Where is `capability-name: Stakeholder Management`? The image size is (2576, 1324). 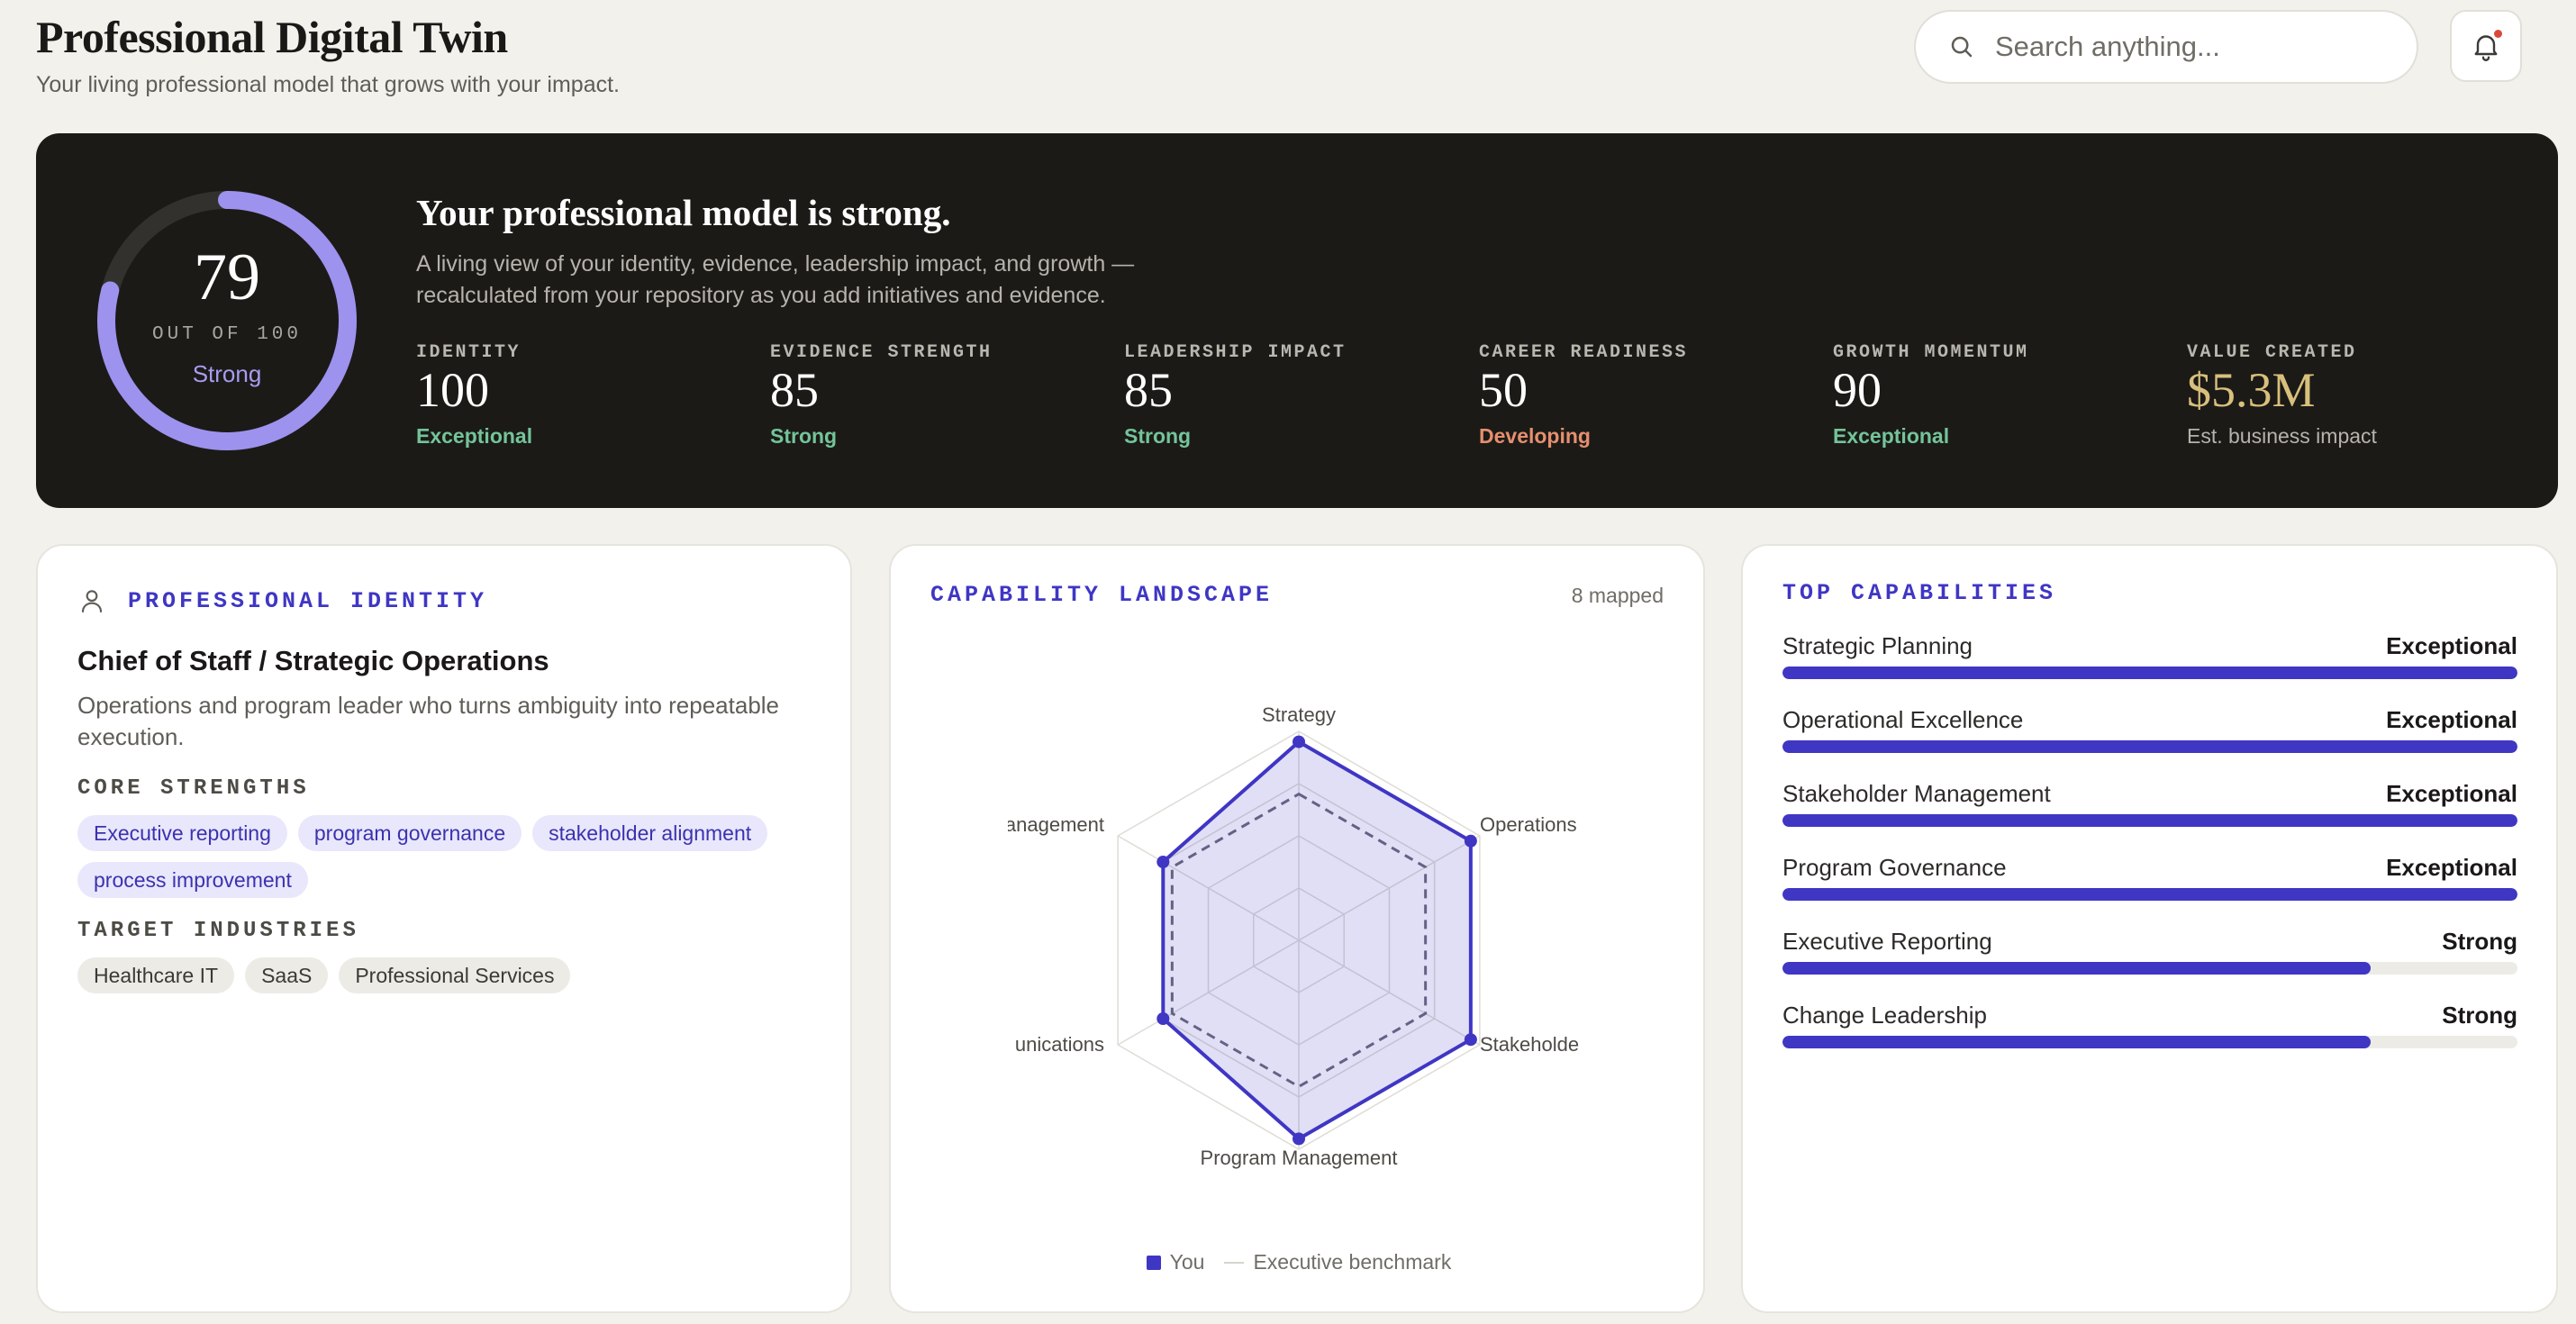 capability-name: Stakeholder Management is located at coordinates (1917, 793).